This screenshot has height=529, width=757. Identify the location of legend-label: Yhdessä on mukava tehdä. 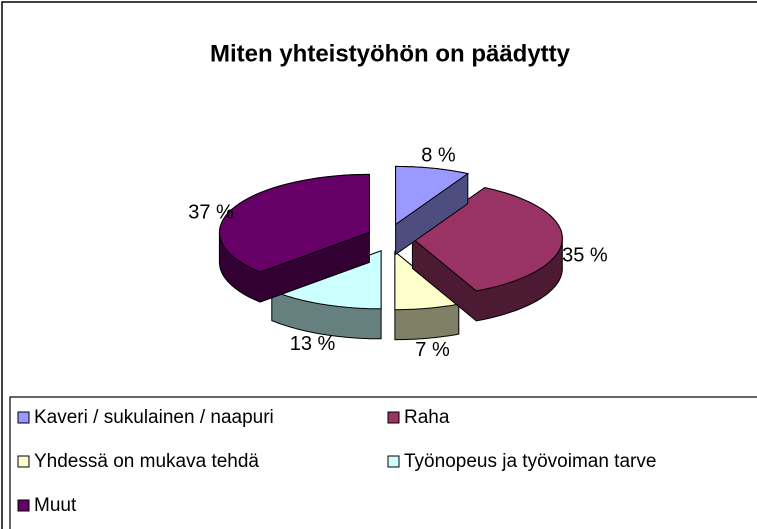
(146, 461).